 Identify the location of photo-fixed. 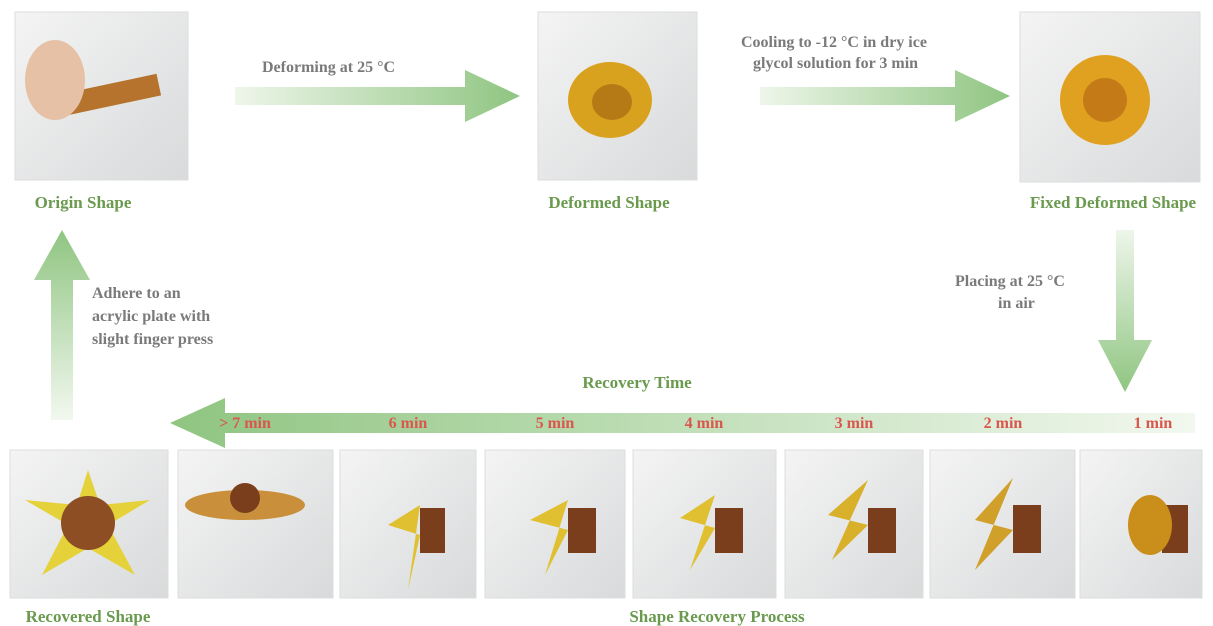
(1110, 97).